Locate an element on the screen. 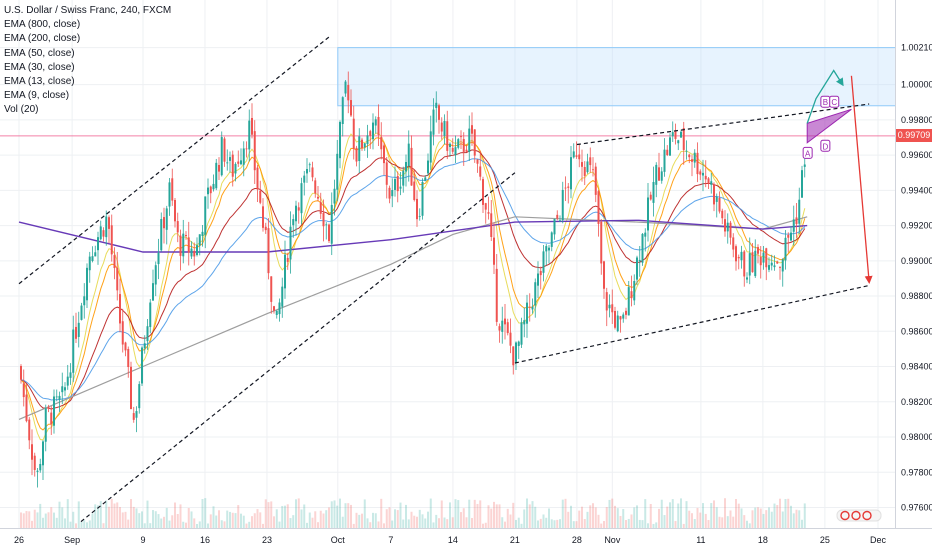 The image size is (932, 556). price-tick-label: 0.97600 is located at coordinates (916, 508).